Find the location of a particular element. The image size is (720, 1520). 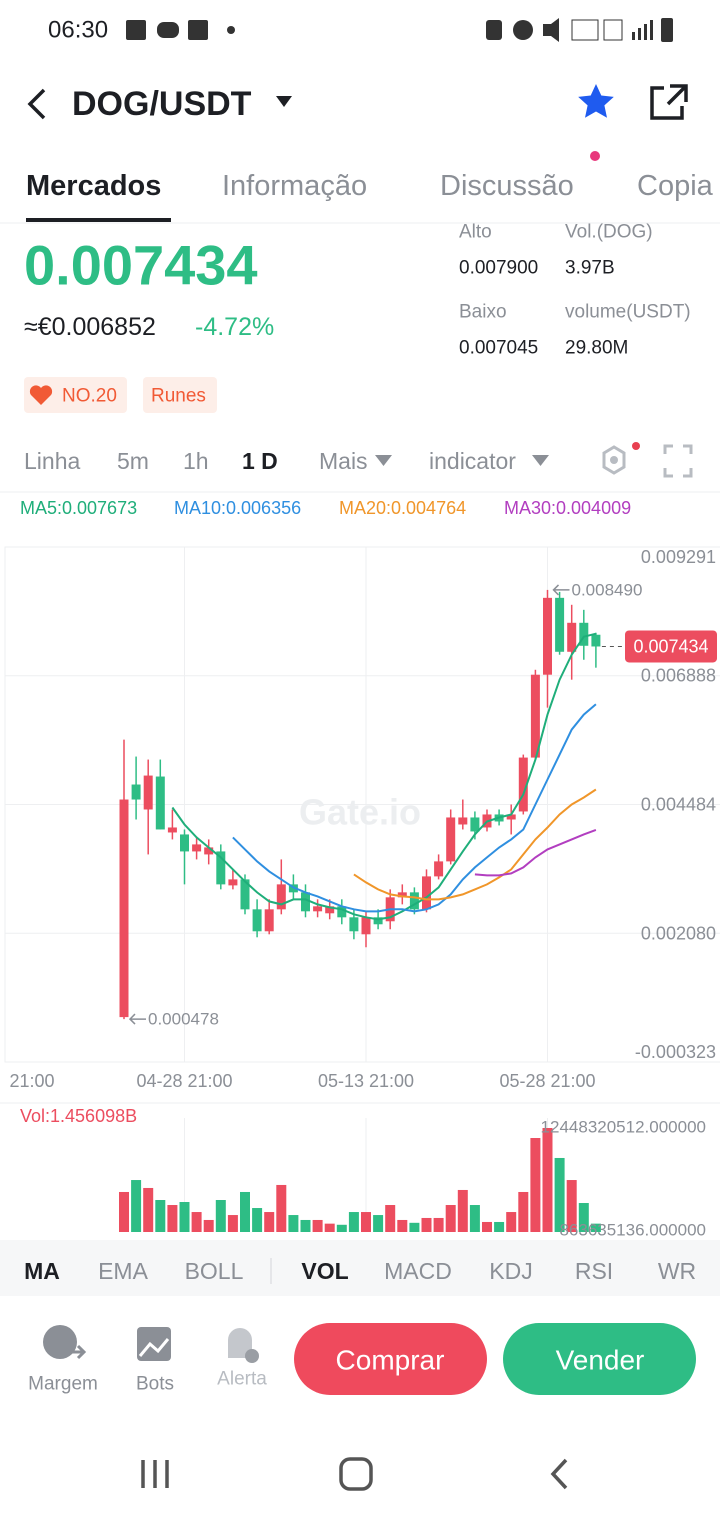

y-tick-label: 0.002080 is located at coordinates (678, 933).